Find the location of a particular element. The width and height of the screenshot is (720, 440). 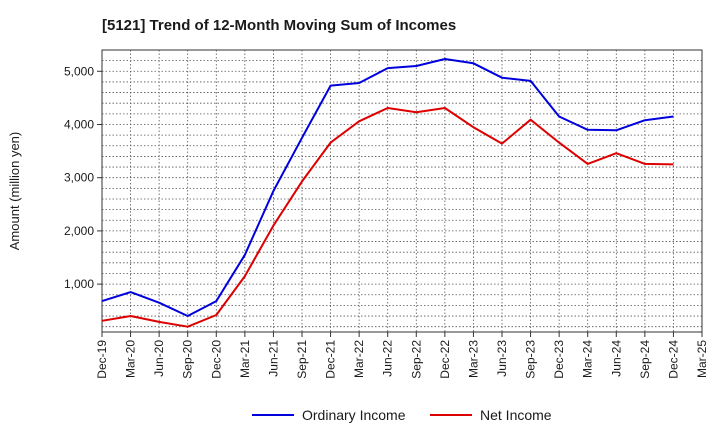

x-tick-label: Sep-22 is located at coordinates (416, 359).